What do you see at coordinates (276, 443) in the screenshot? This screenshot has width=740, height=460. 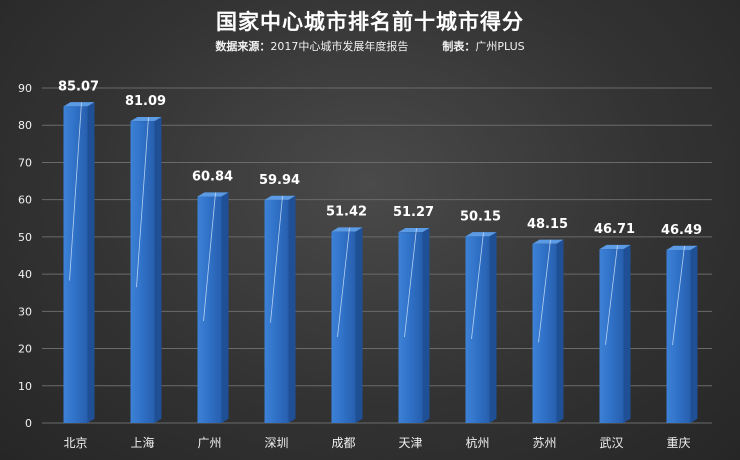 I see `x-category-label: 深圳` at bounding box center [276, 443].